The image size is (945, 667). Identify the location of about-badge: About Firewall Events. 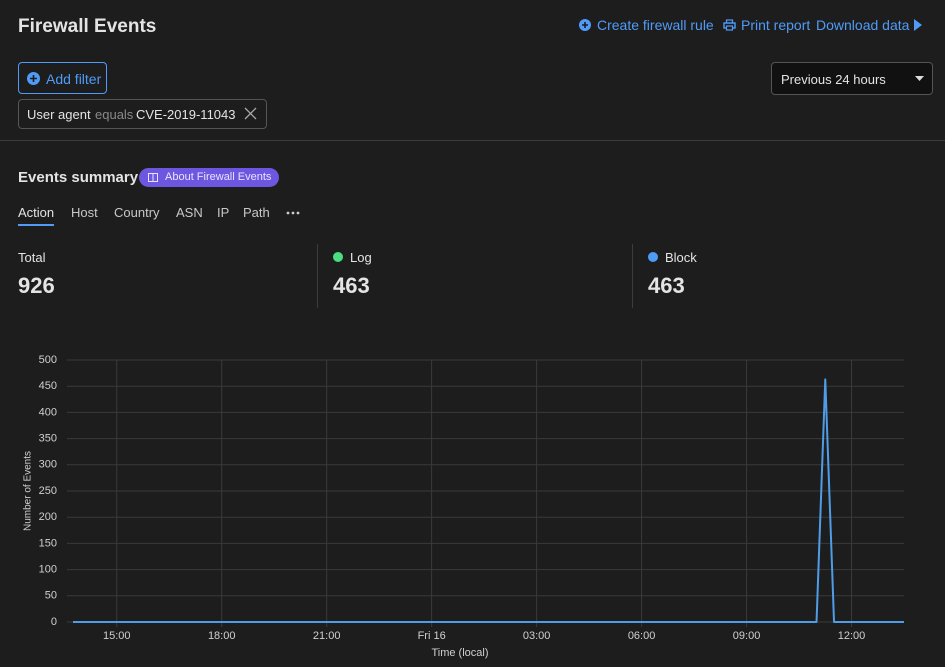
(209, 177).